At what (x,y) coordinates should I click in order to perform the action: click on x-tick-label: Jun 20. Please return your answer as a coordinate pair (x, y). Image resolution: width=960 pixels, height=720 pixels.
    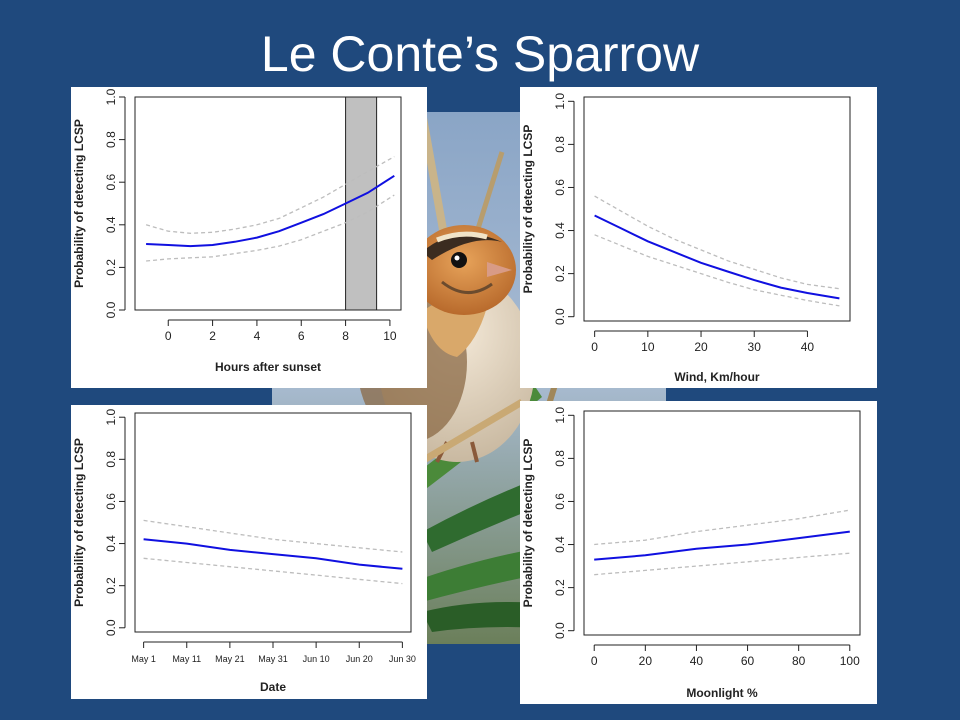
    Looking at the image, I should click on (359, 659).